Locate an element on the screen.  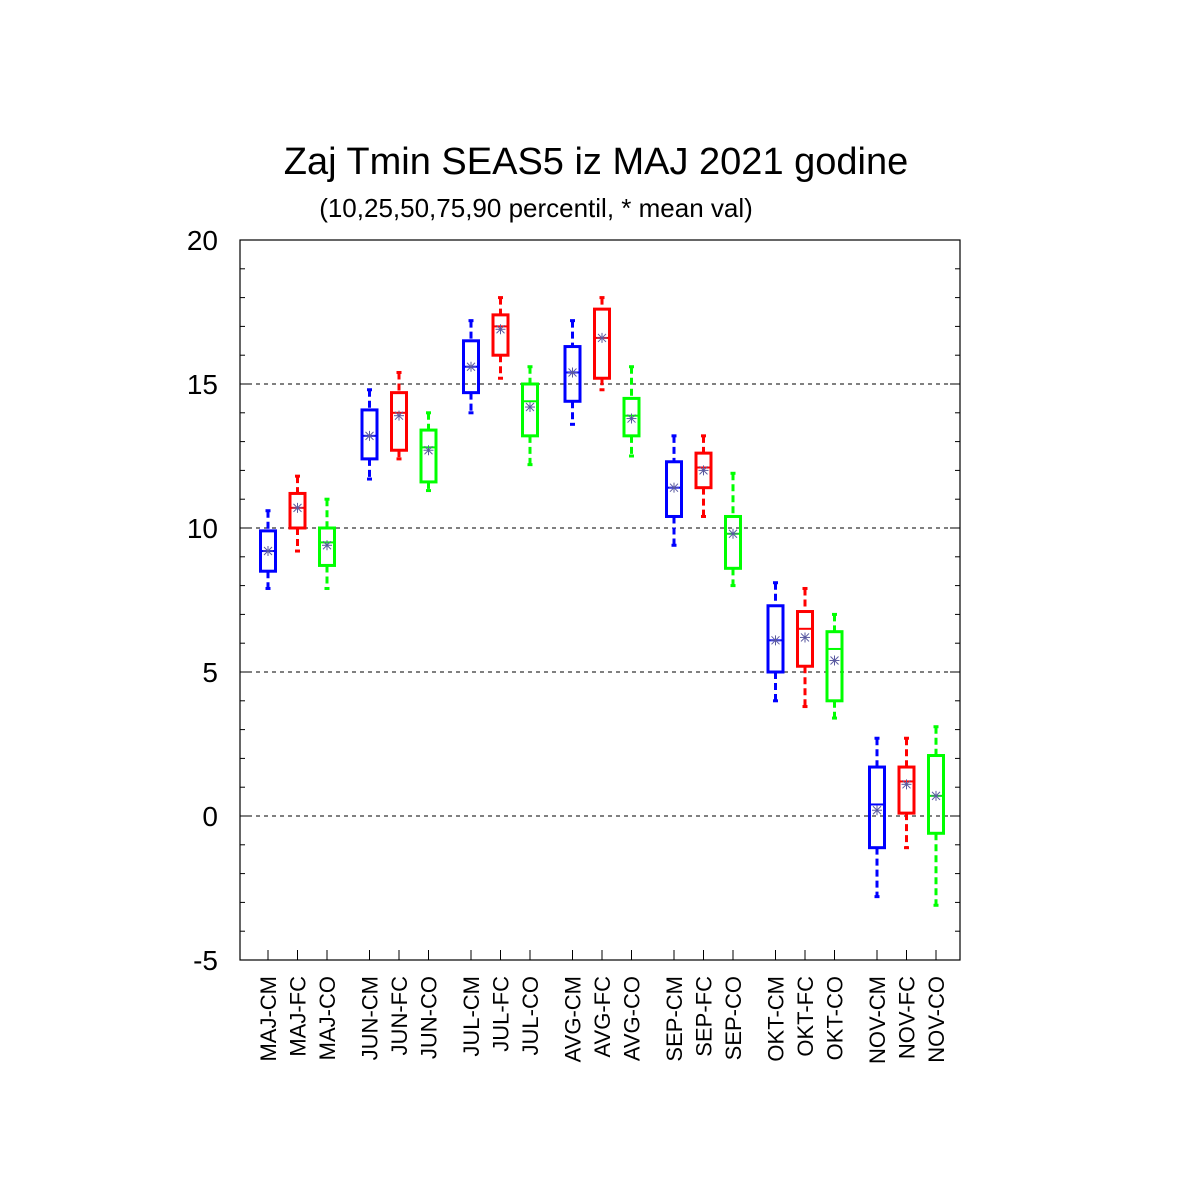
box-okt-co is located at coordinates (834, 666).